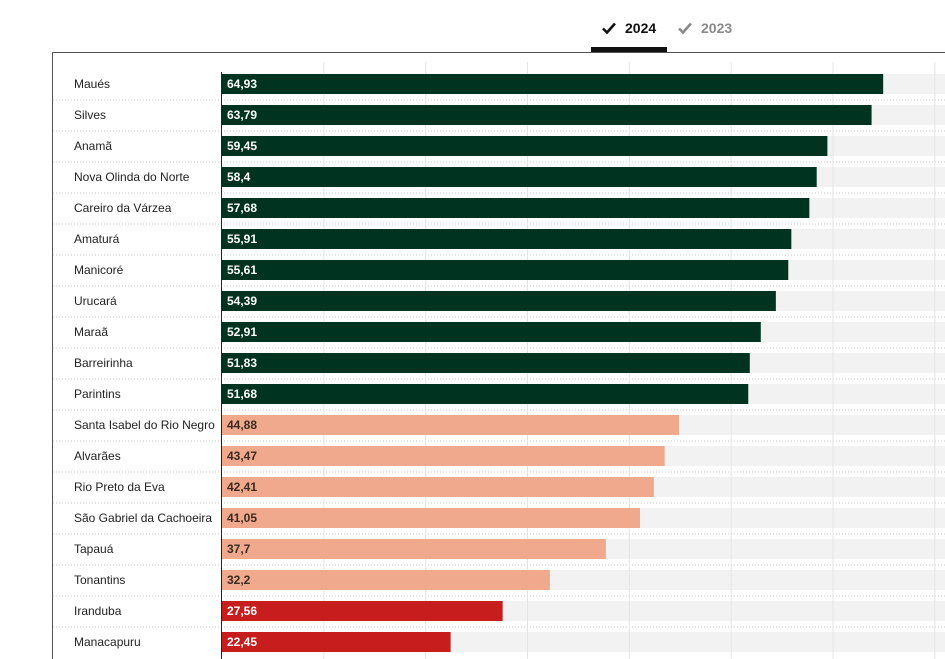 The width and height of the screenshot is (945, 659). Describe the element at coordinates (97, 239) in the screenshot. I see `category-label: Amaturá` at that location.